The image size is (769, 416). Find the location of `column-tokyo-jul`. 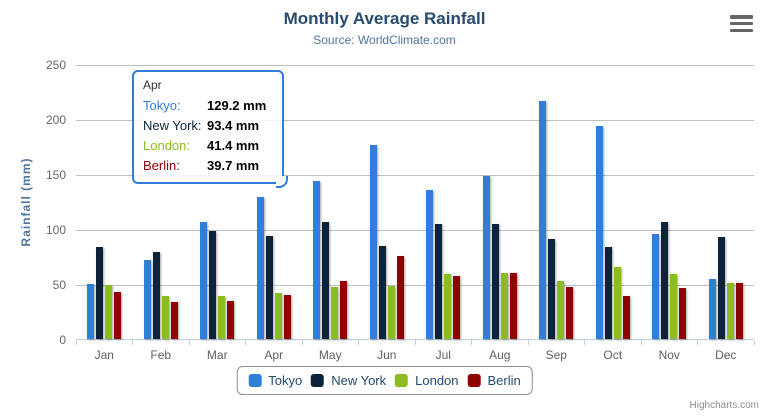

column-tokyo-jul is located at coordinates (430, 264).